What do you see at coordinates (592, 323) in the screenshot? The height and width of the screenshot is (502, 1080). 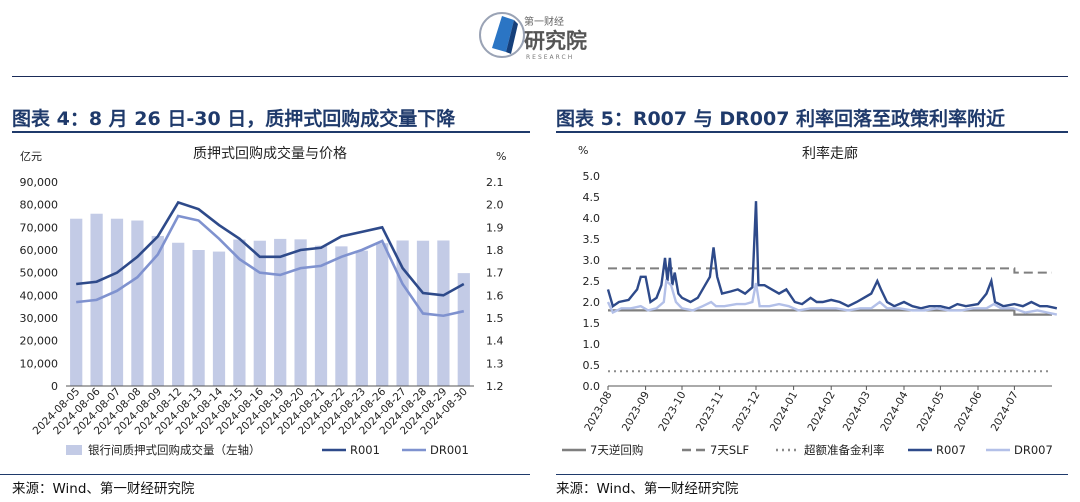 I see `y-tick-label: 1.5` at bounding box center [592, 323].